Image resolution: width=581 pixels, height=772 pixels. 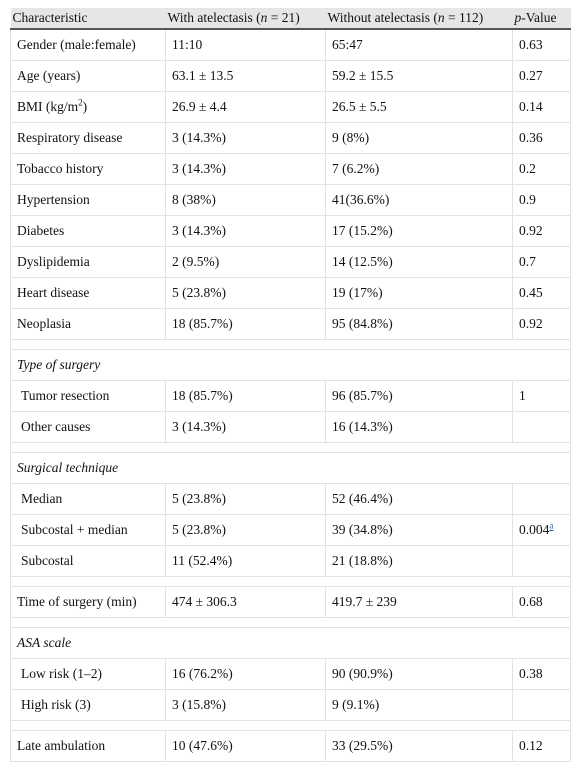 What do you see at coordinates (290, 643) in the screenshot?
I see `section-row: ASA scale` at bounding box center [290, 643].